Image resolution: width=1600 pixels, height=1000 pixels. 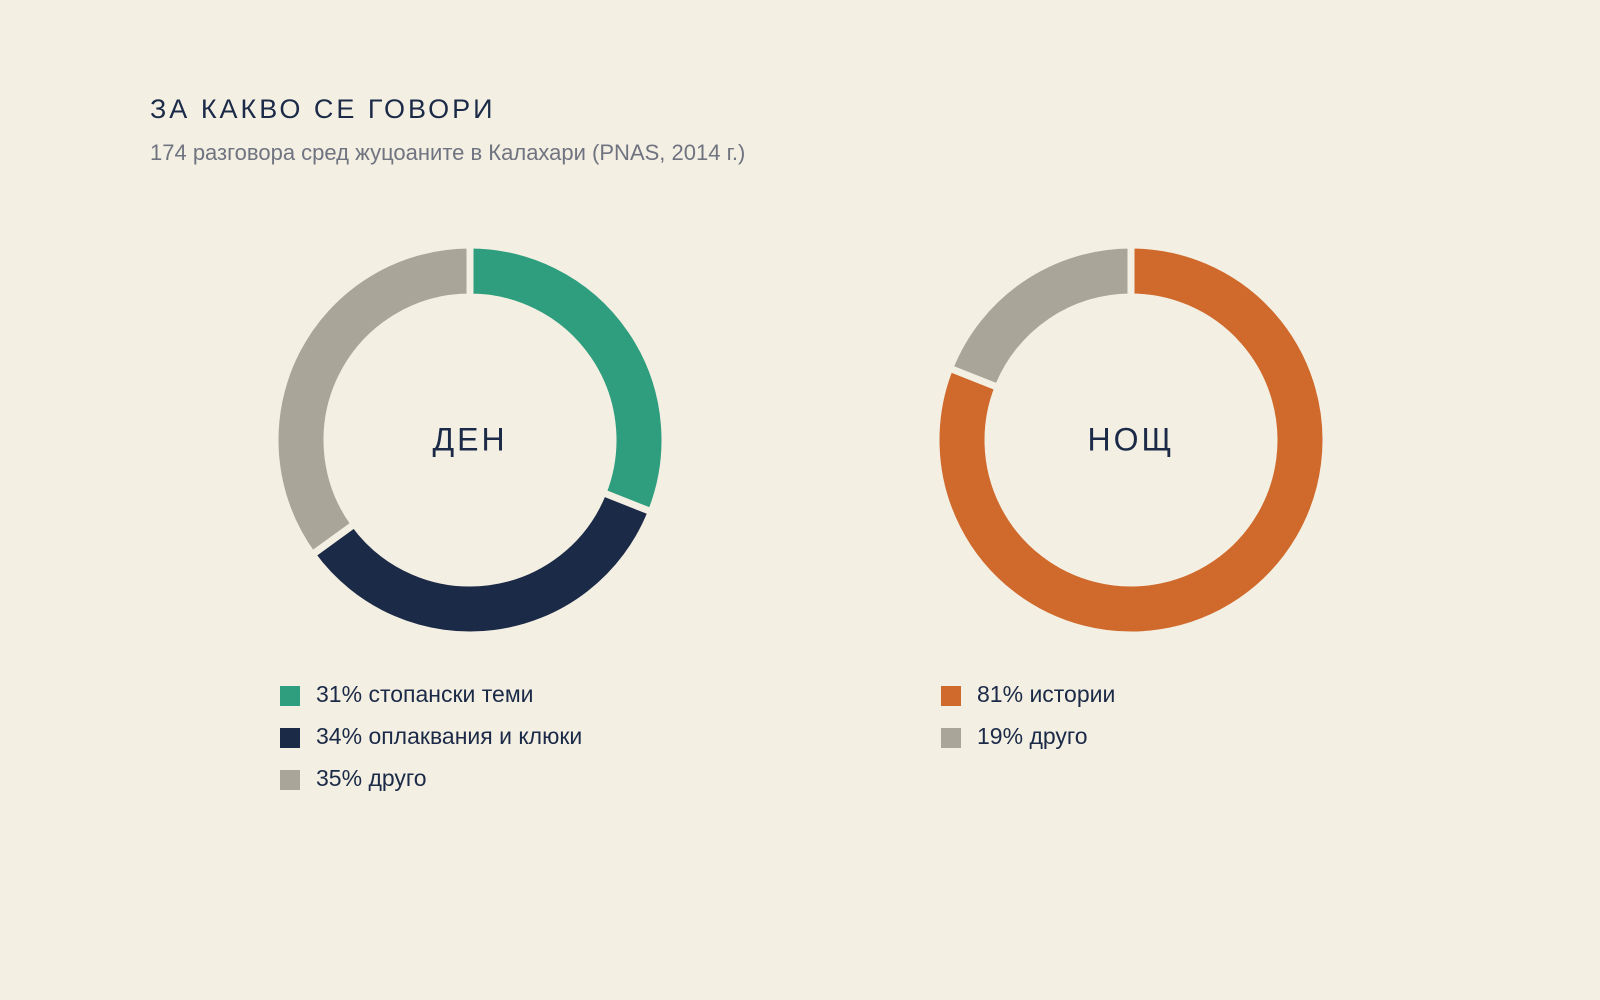 I want to click on legend-value: 19%, so click(x=1000, y=736).